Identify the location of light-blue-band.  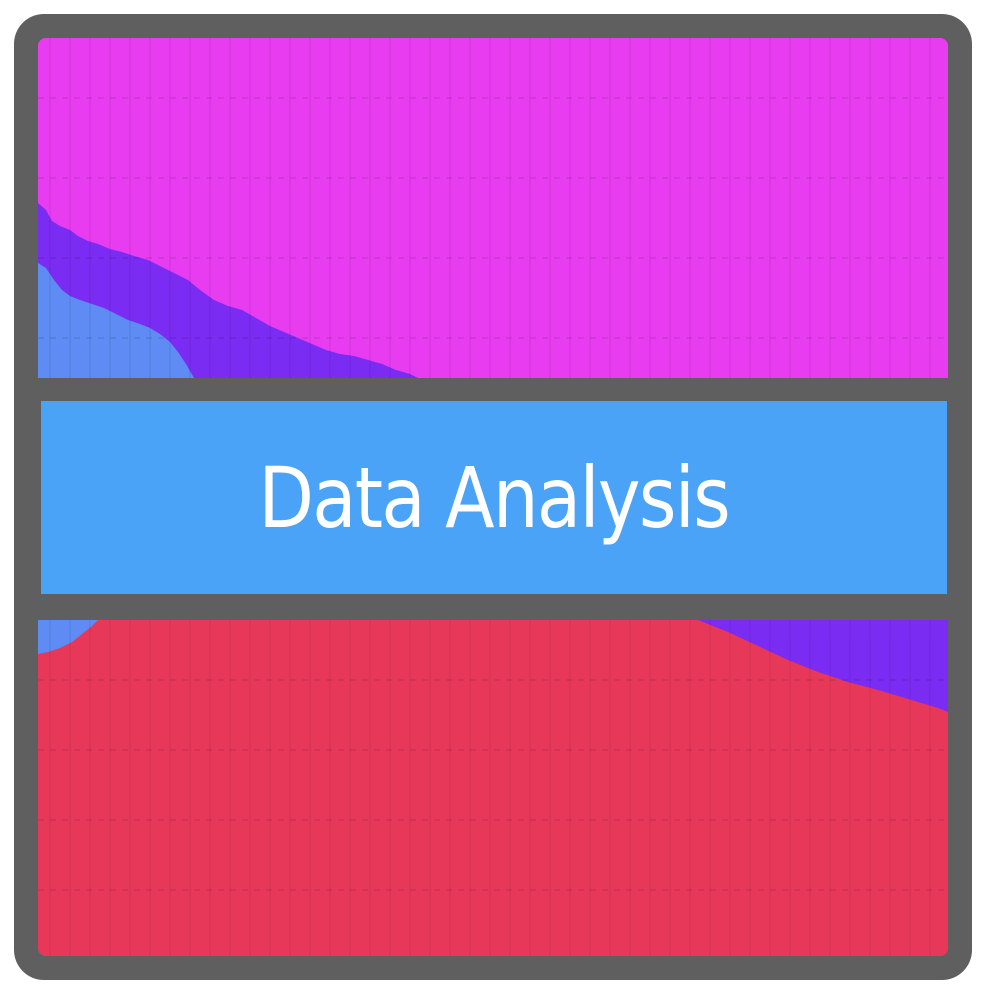
(116, 320).